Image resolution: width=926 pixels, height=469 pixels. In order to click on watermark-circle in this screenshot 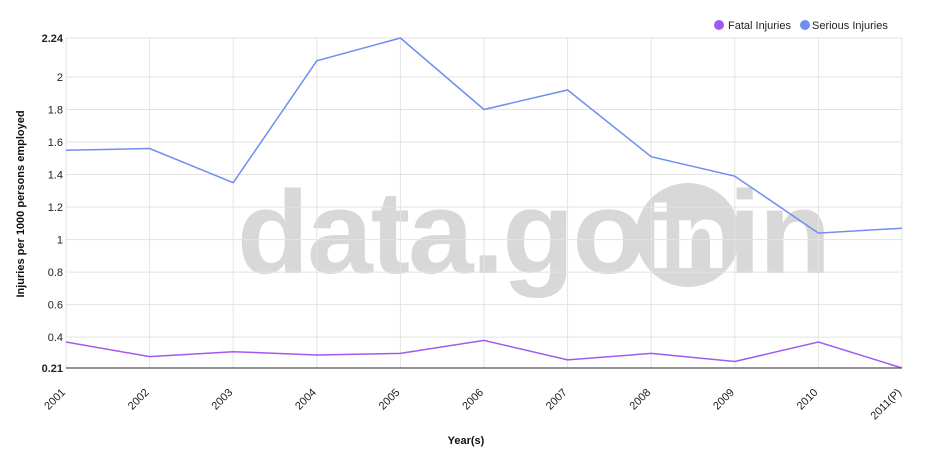, I will do `click(688, 235)`.